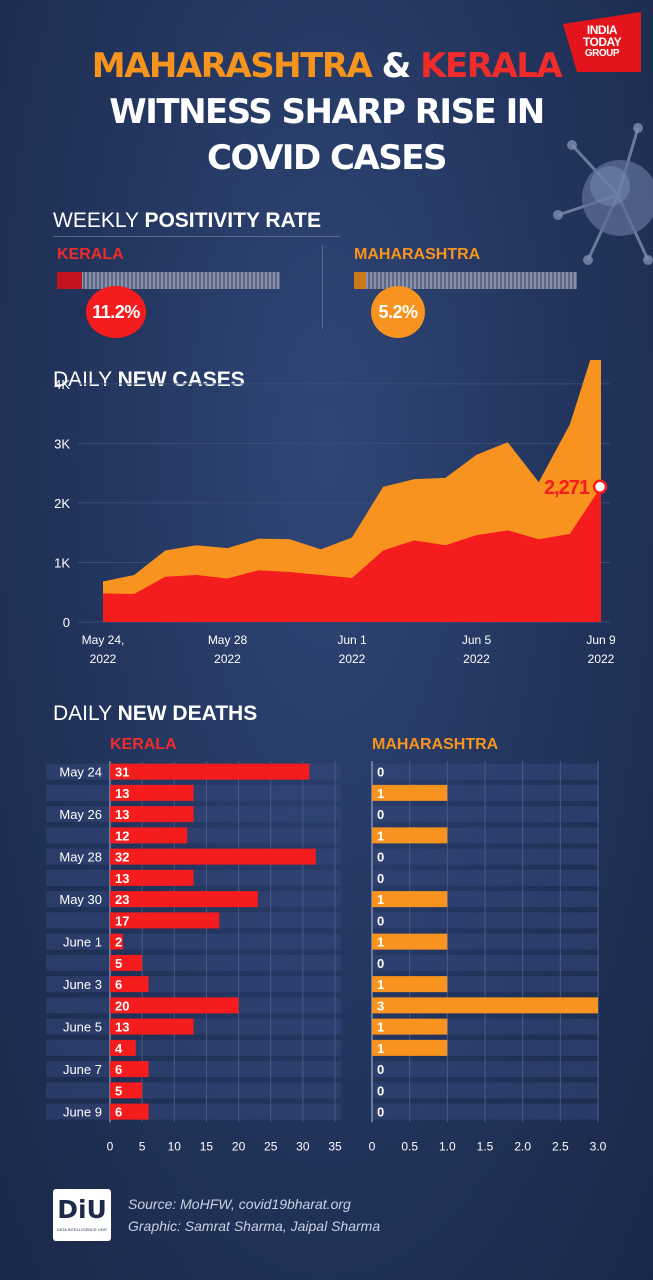 The image size is (653, 1280). I want to click on kerala-positivity-value: 11.2%, so click(116, 312).